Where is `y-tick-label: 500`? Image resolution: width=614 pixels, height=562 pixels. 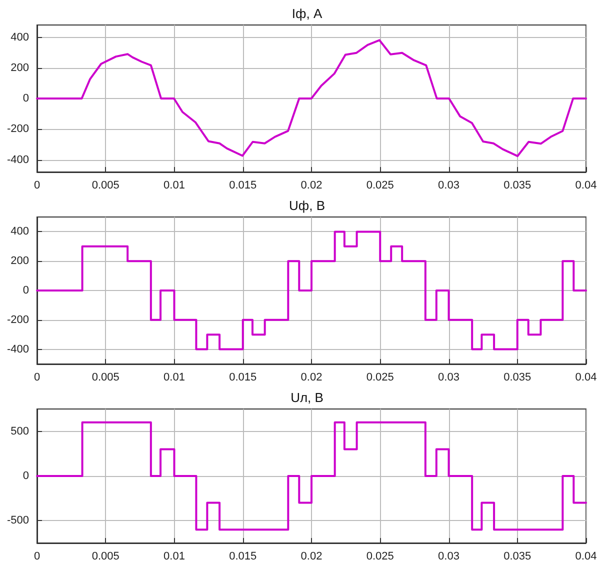
y-tick-label: 500 is located at coordinates (19, 431).